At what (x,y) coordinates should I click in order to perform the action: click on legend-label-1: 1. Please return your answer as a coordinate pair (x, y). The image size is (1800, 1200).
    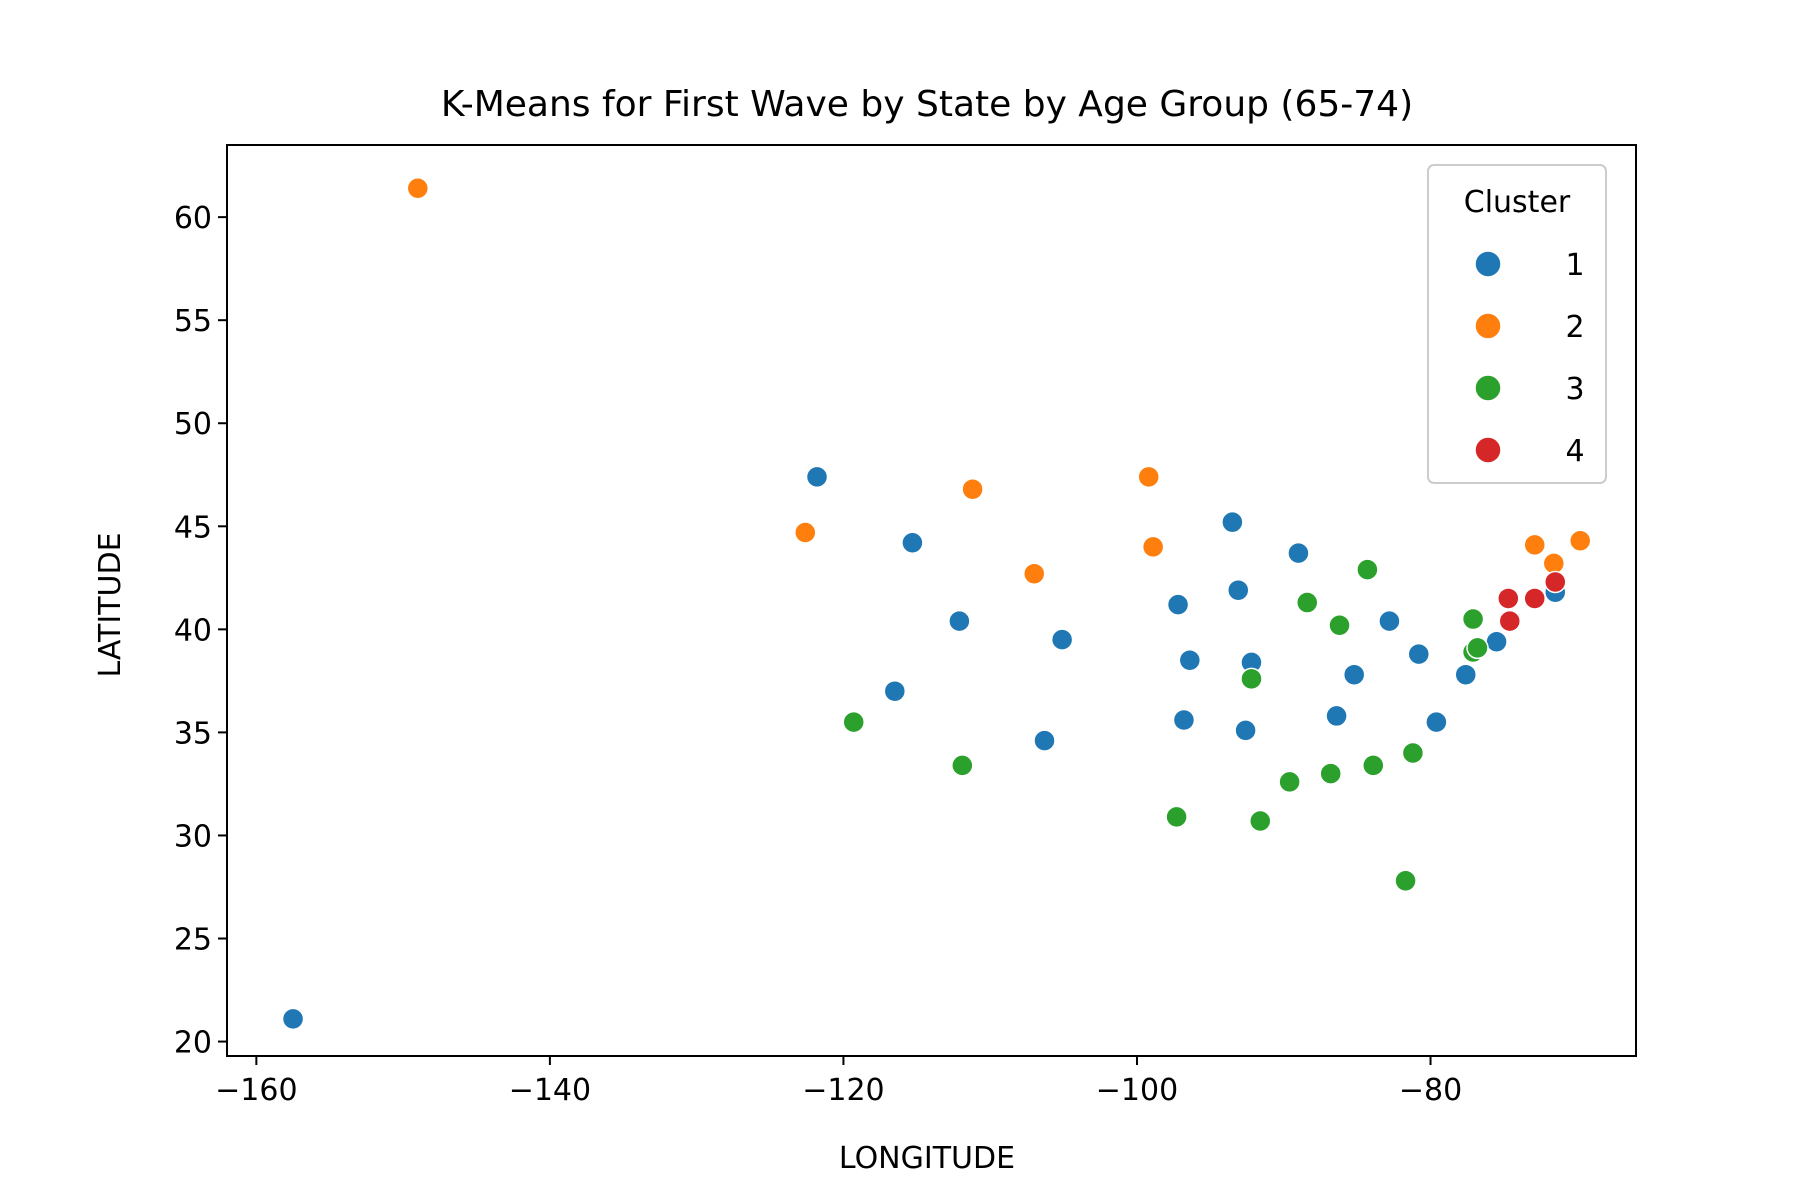
    Looking at the image, I should click on (1574, 265).